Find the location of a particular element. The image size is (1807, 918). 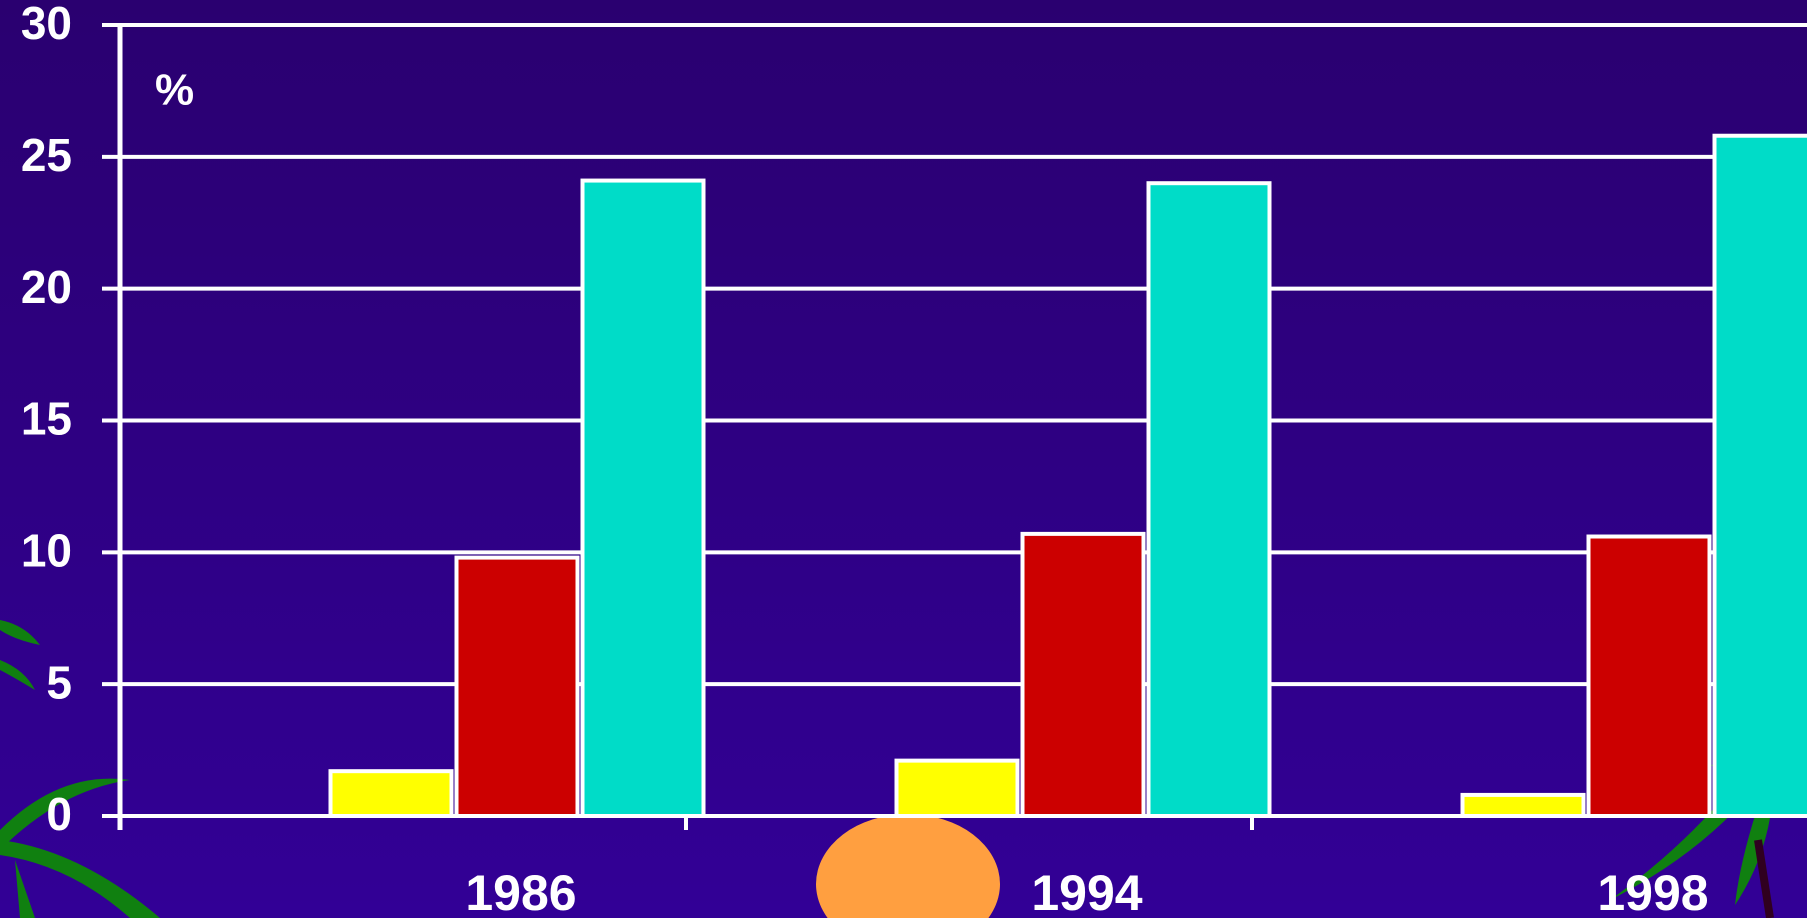

y-tick-label: 10 is located at coordinates (46, 550).